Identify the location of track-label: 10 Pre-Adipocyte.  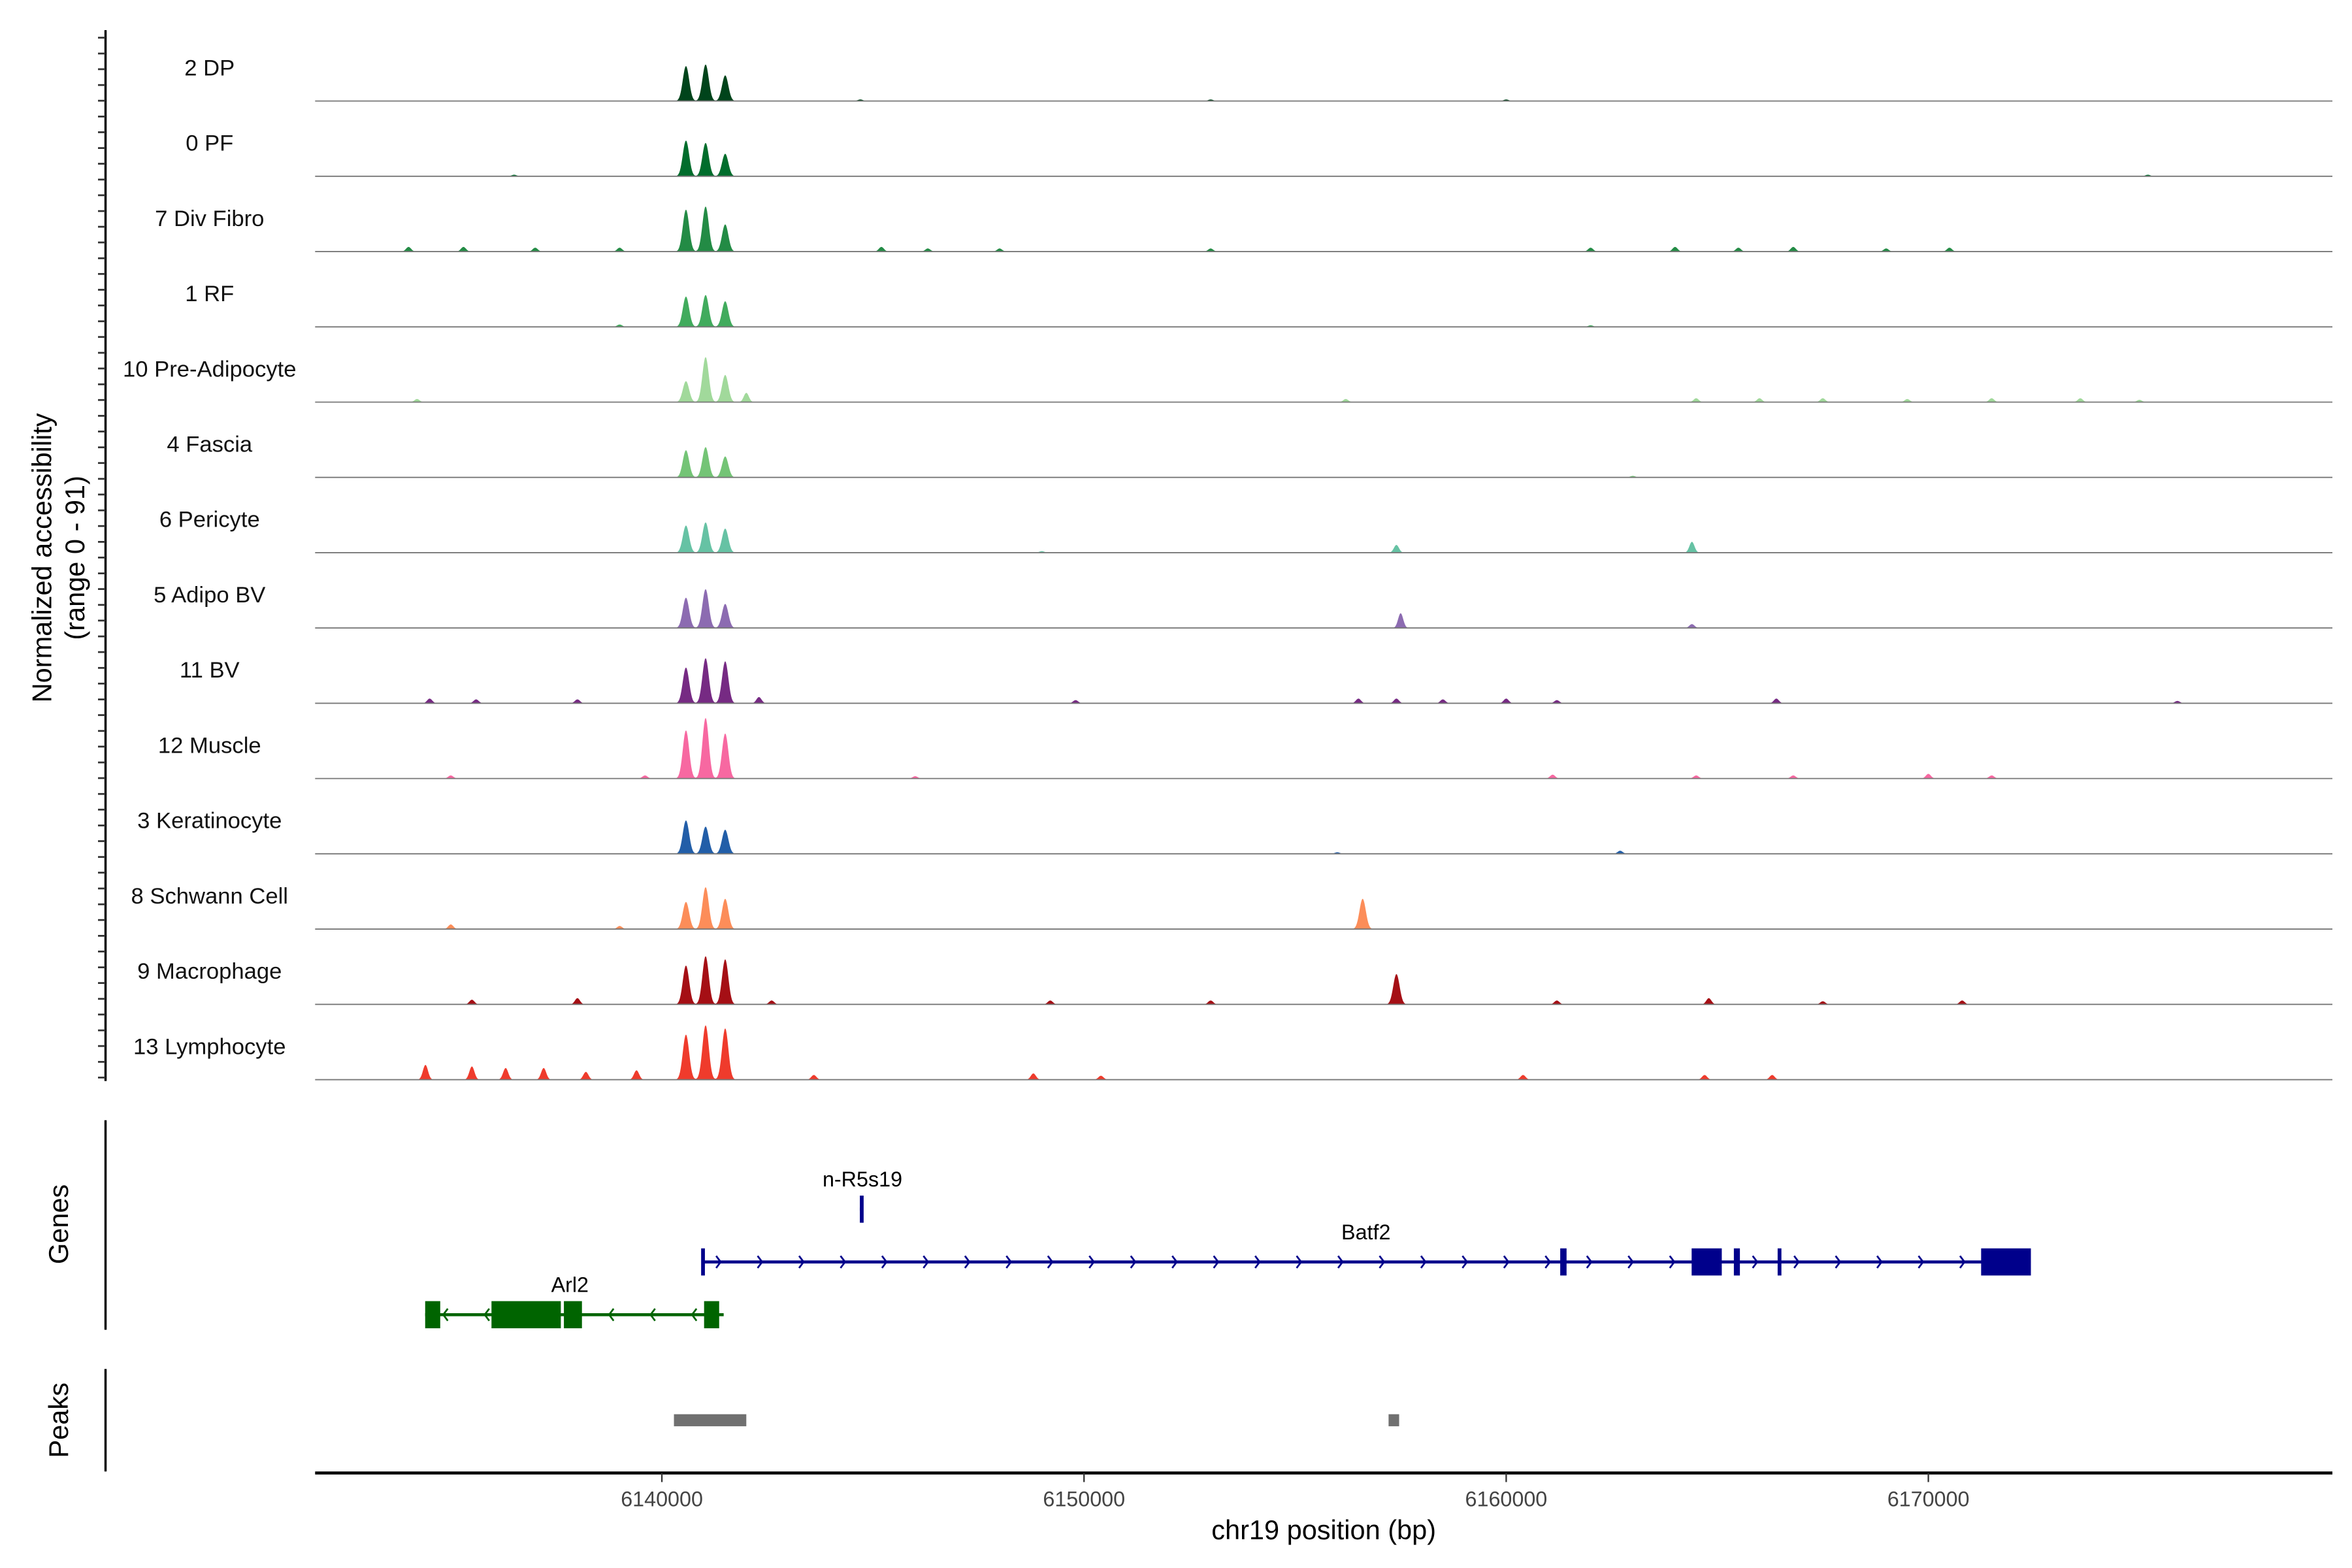
(210, 369).